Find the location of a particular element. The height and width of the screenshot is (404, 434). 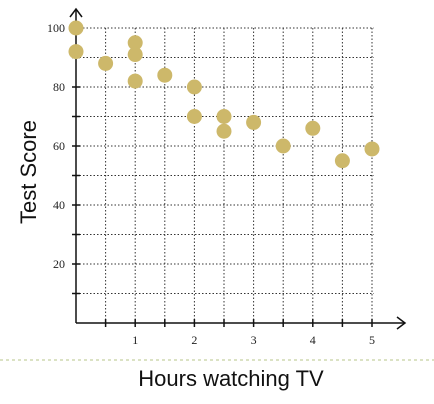

y-axis-title: Test Score is located at coordinates (28, 172).